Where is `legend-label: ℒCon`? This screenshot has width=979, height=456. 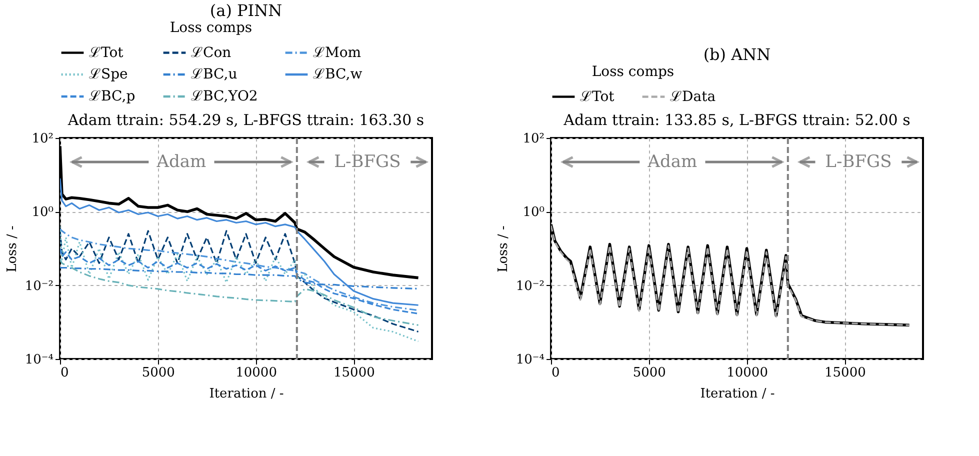 legend-label: ℒCon is located at coordinates (211, 52).